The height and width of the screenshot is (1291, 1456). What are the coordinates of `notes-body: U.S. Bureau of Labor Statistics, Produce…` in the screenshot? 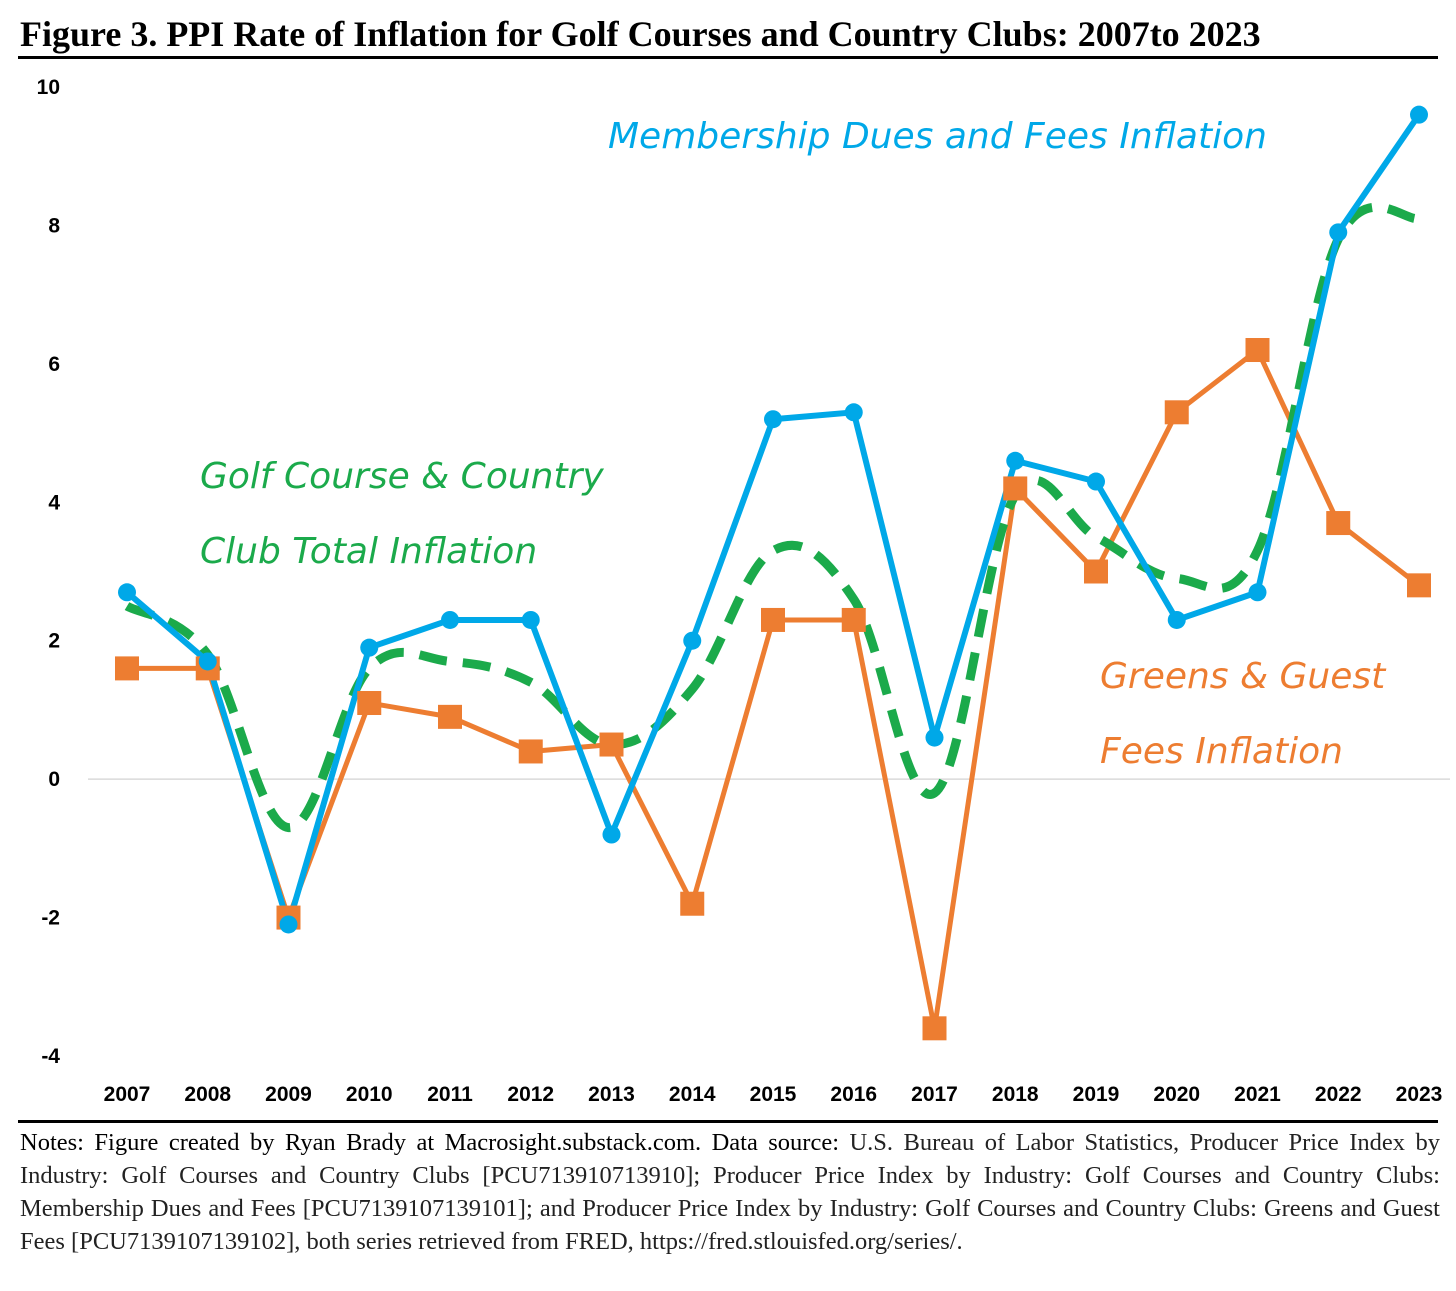 It's located at (730, 1192).